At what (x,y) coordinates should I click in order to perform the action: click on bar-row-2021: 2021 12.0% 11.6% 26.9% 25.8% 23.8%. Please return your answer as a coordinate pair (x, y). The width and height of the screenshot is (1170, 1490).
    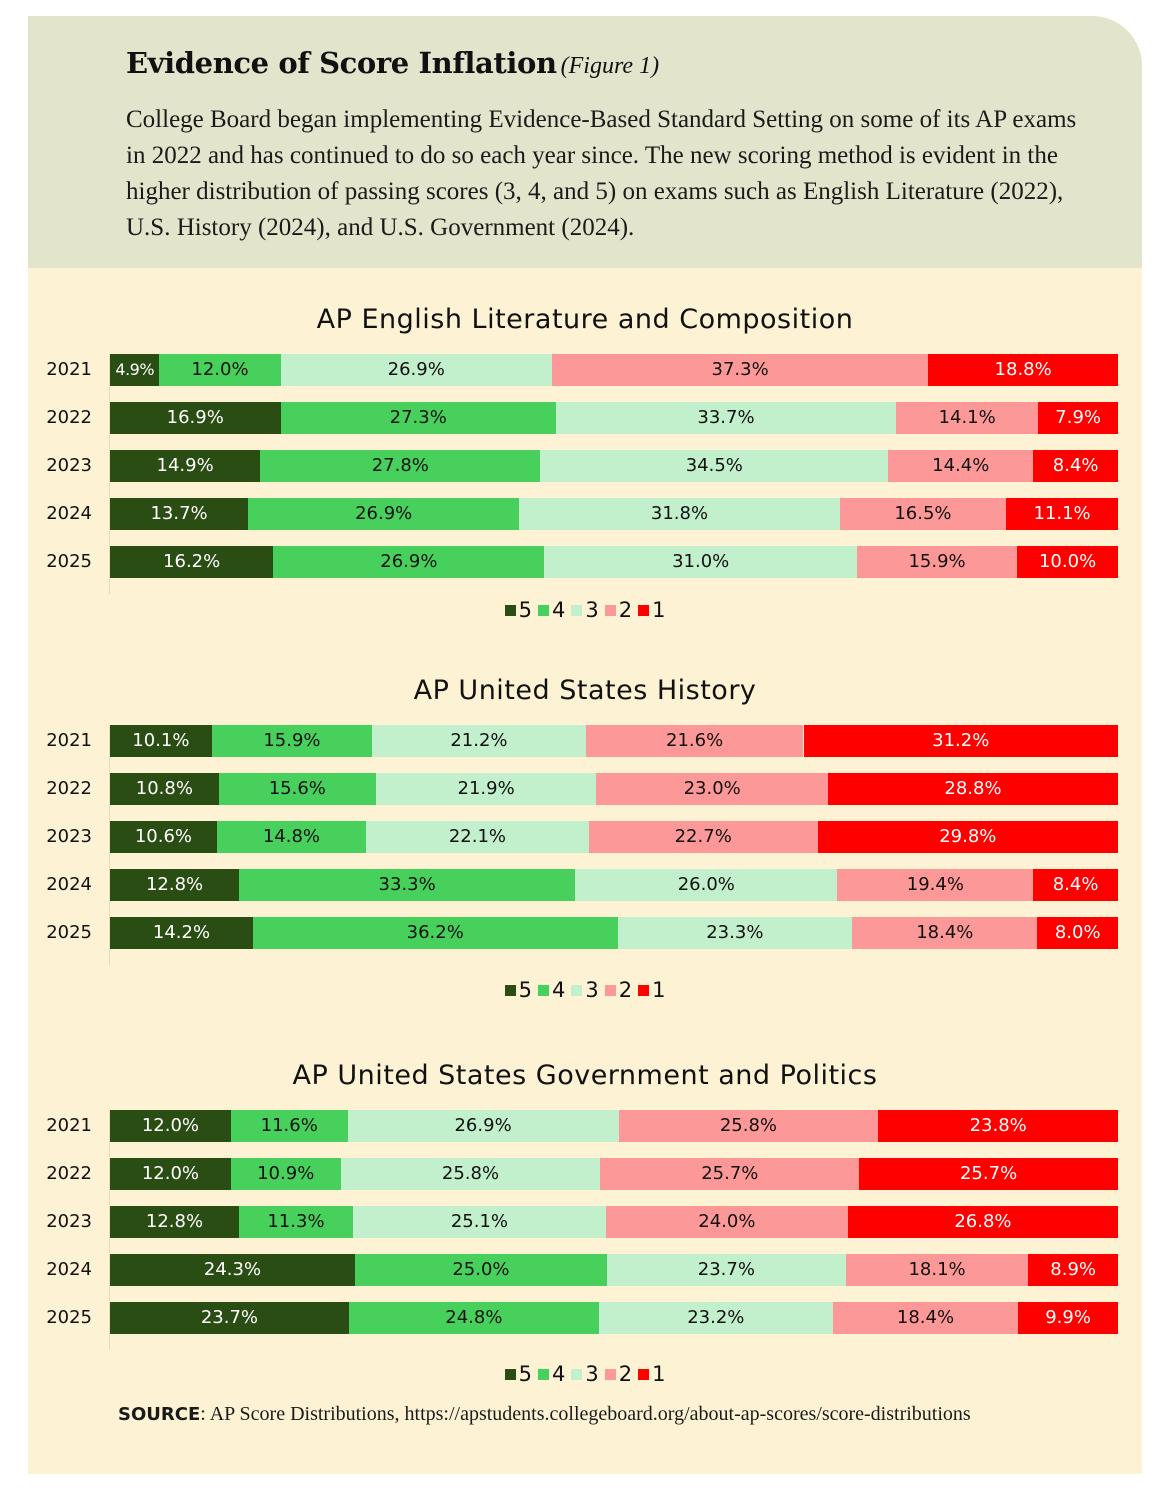
    Looking at the image, I should click on (585, 1126).